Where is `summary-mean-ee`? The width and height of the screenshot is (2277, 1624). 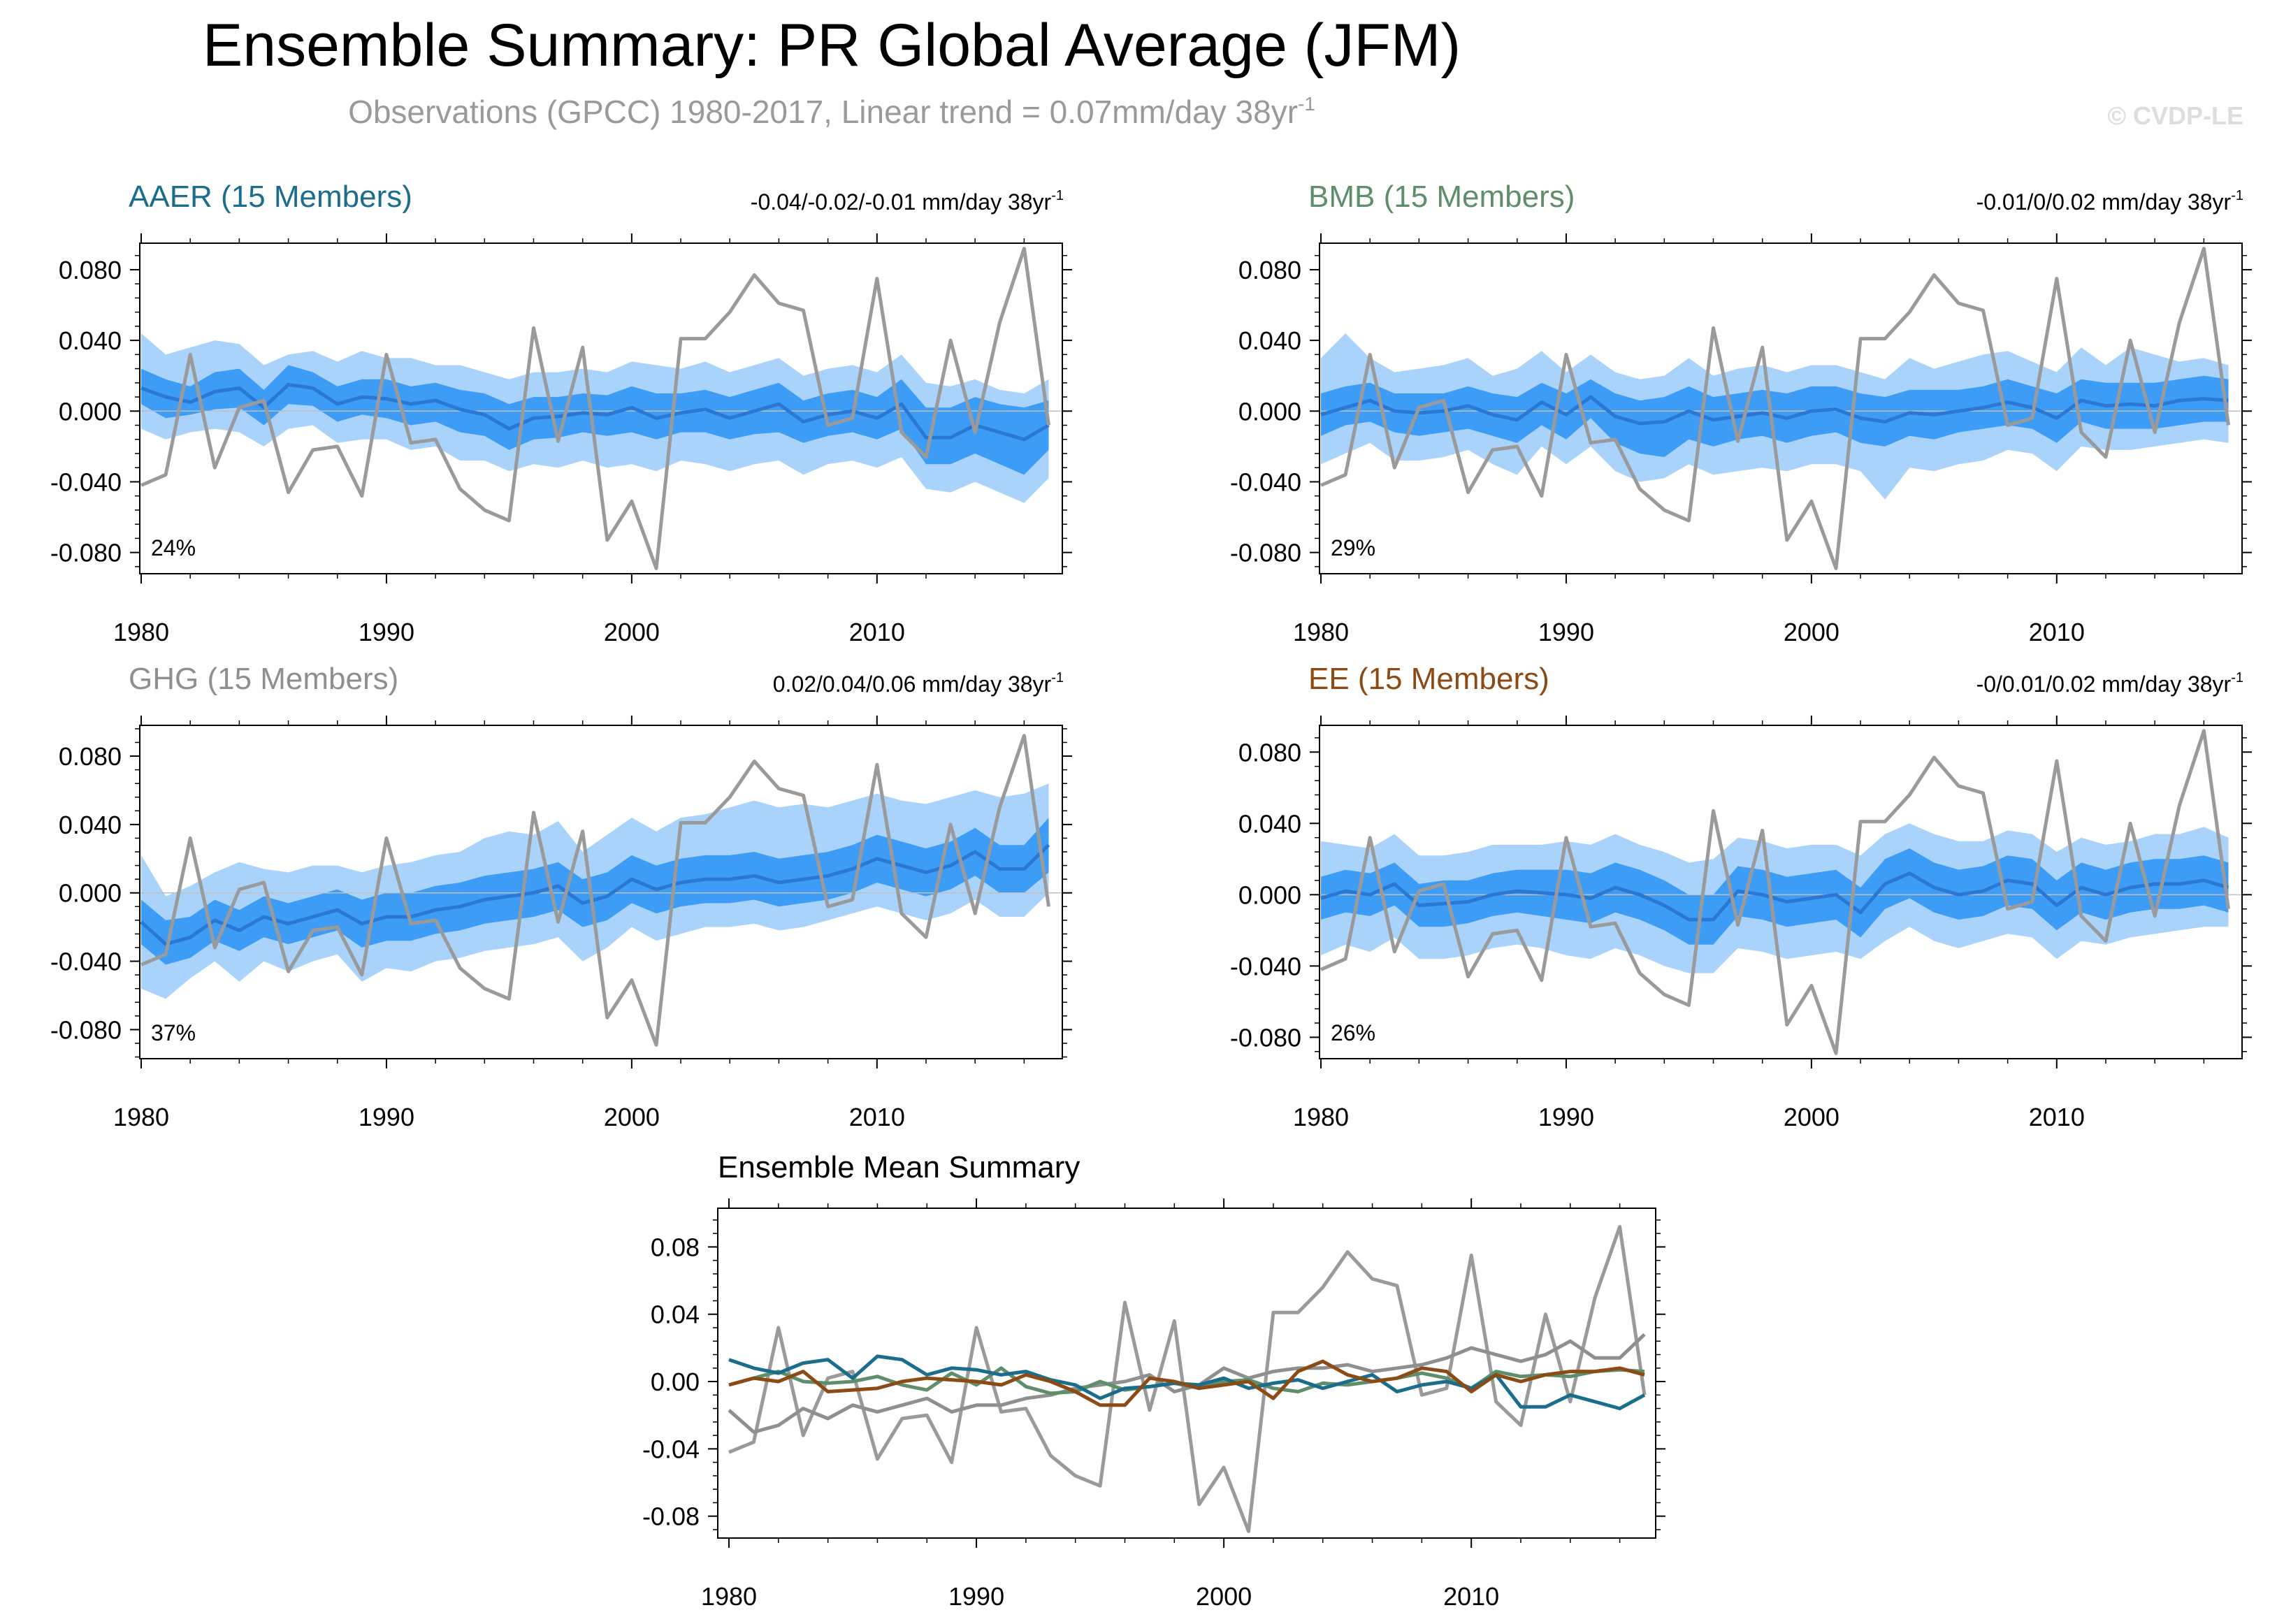 summary-mean-ee is located at coordinates (1186, 1383).